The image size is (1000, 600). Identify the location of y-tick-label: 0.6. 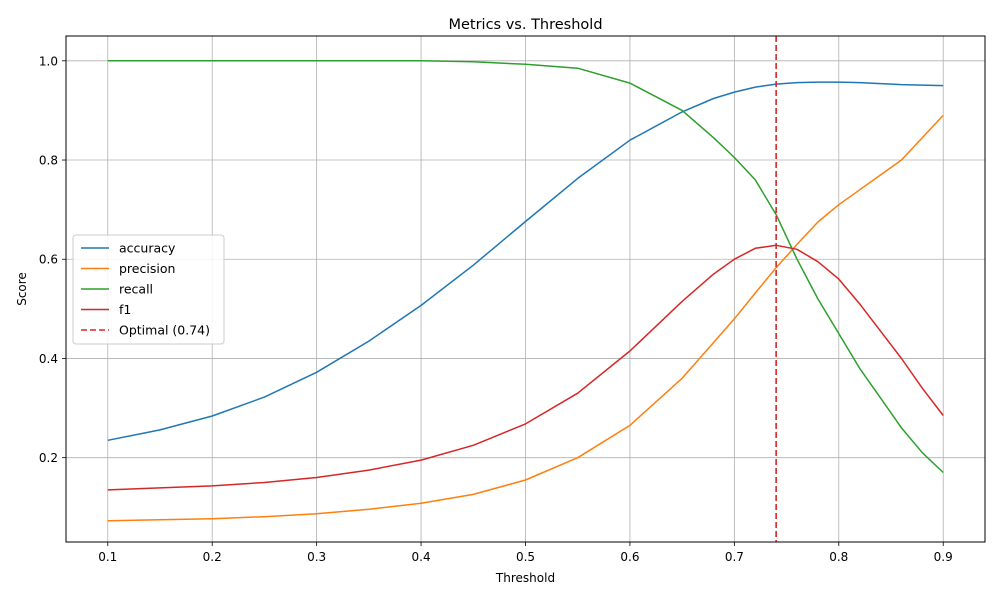
(48, 260).